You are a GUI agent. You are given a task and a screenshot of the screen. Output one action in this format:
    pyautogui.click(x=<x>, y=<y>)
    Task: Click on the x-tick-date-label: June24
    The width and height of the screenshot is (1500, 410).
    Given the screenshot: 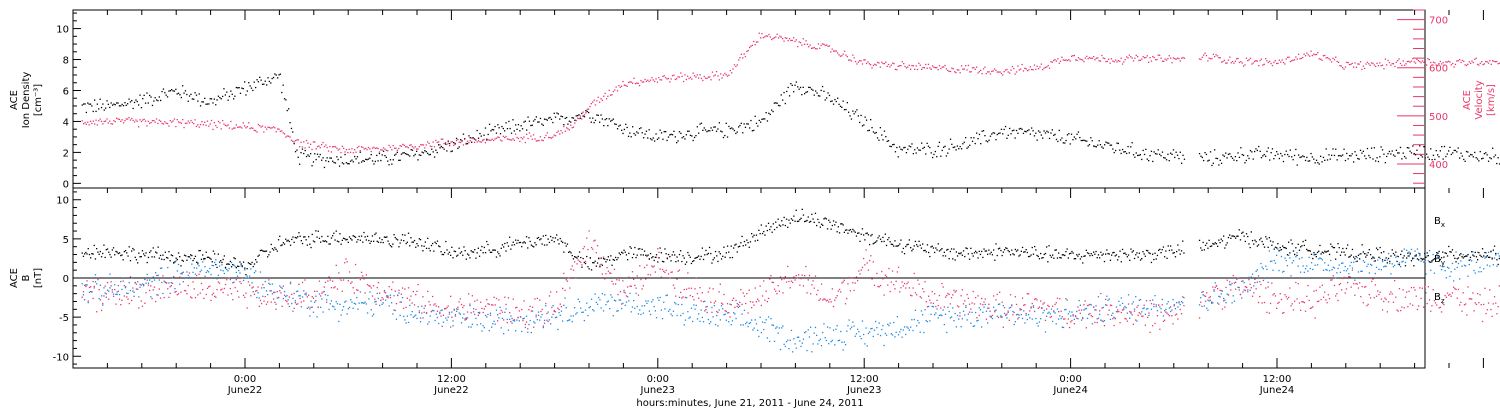 What is the action you would take?
    pyautogui.click(x=1277, y=390)
    